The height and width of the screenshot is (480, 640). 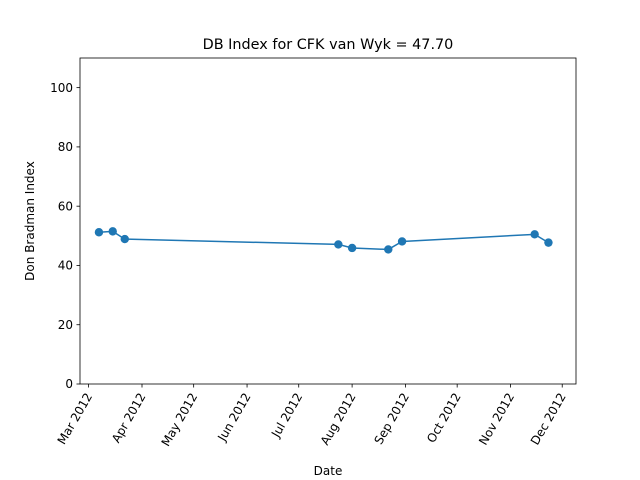 What do you see at coordinates (65, 147) in the screenshot?
I see `y-tick-label: 80` at bounding box center [65, 147].